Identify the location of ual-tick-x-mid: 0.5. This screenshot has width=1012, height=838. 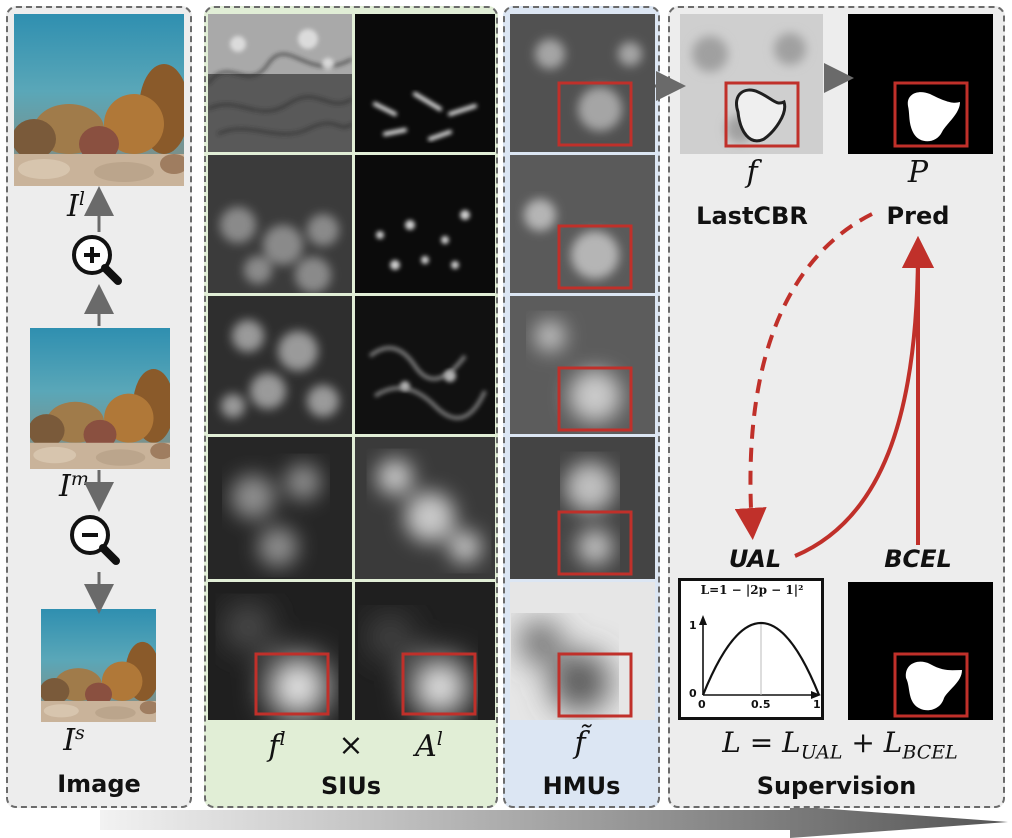
(761, 704).